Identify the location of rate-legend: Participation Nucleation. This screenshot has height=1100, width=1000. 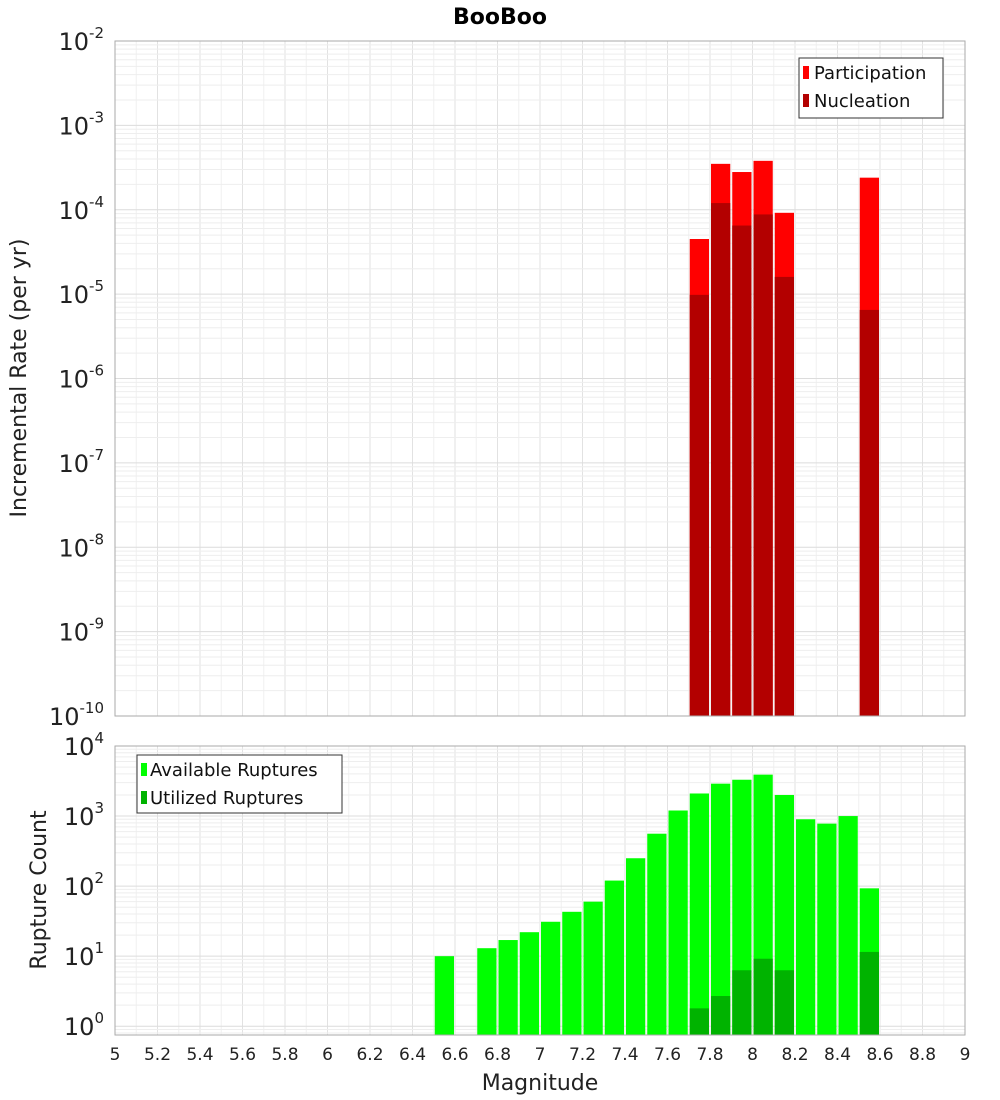
(871, 88).